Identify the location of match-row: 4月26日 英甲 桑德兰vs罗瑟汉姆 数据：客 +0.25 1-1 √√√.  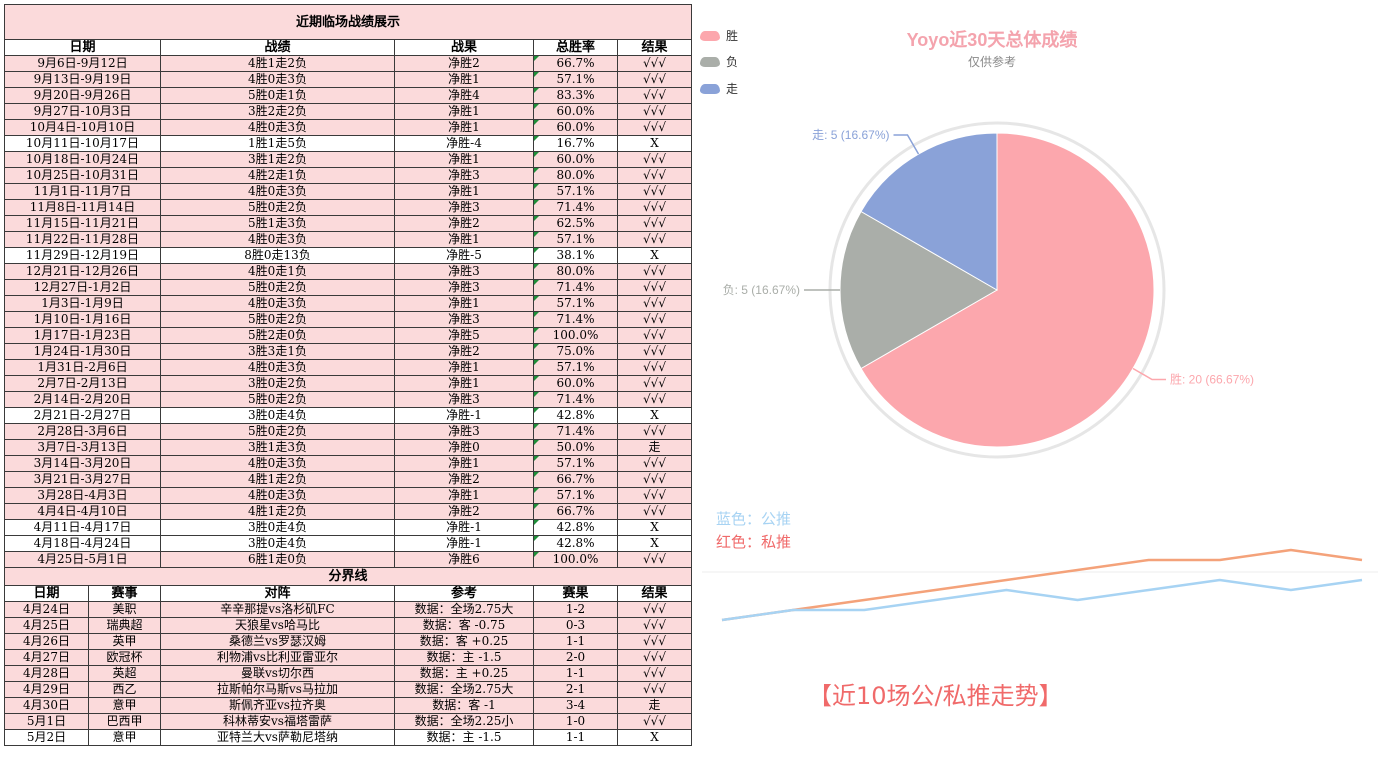
(348, 641).